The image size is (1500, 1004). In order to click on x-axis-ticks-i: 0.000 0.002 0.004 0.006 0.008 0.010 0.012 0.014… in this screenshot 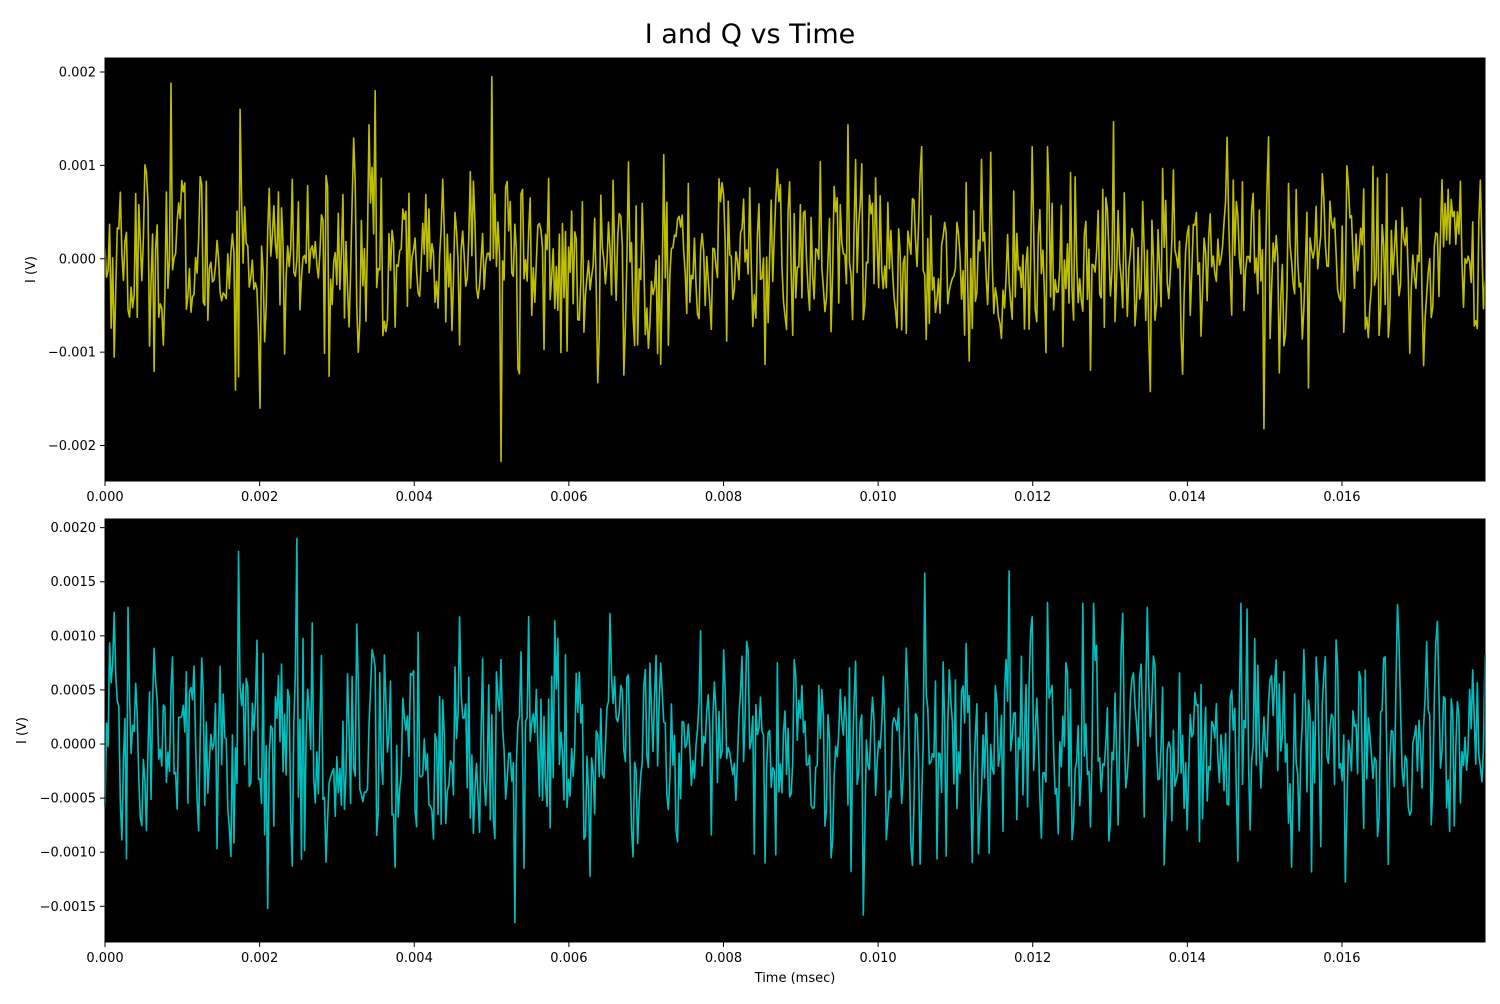, I will do `click(723, 493)`.